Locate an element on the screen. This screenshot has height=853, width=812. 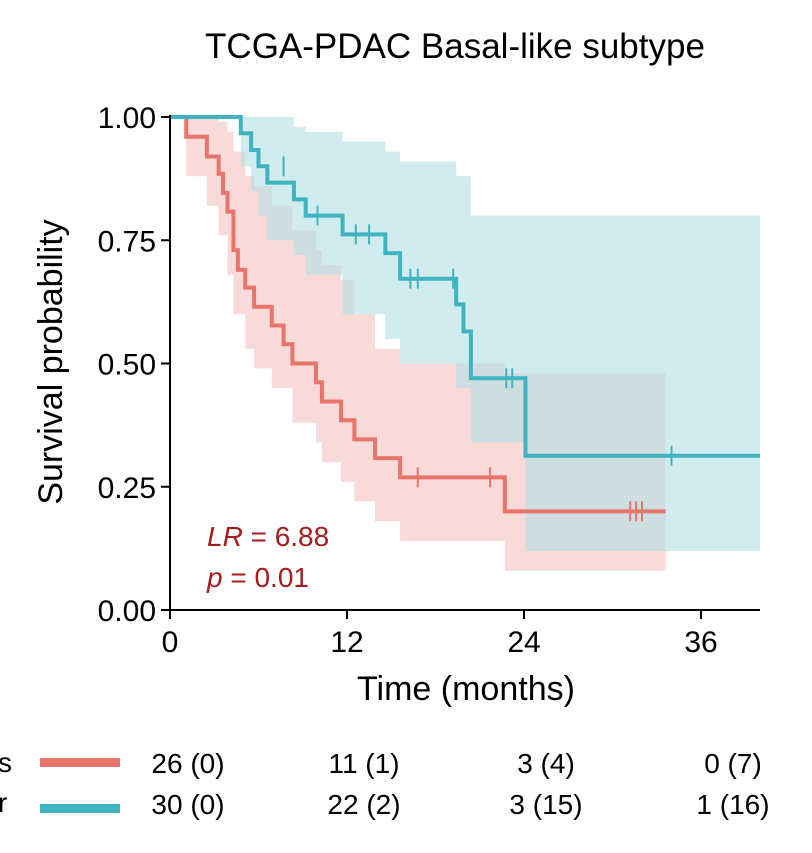
x-axis-label: Time (months) is located at coordinates (466, 689).